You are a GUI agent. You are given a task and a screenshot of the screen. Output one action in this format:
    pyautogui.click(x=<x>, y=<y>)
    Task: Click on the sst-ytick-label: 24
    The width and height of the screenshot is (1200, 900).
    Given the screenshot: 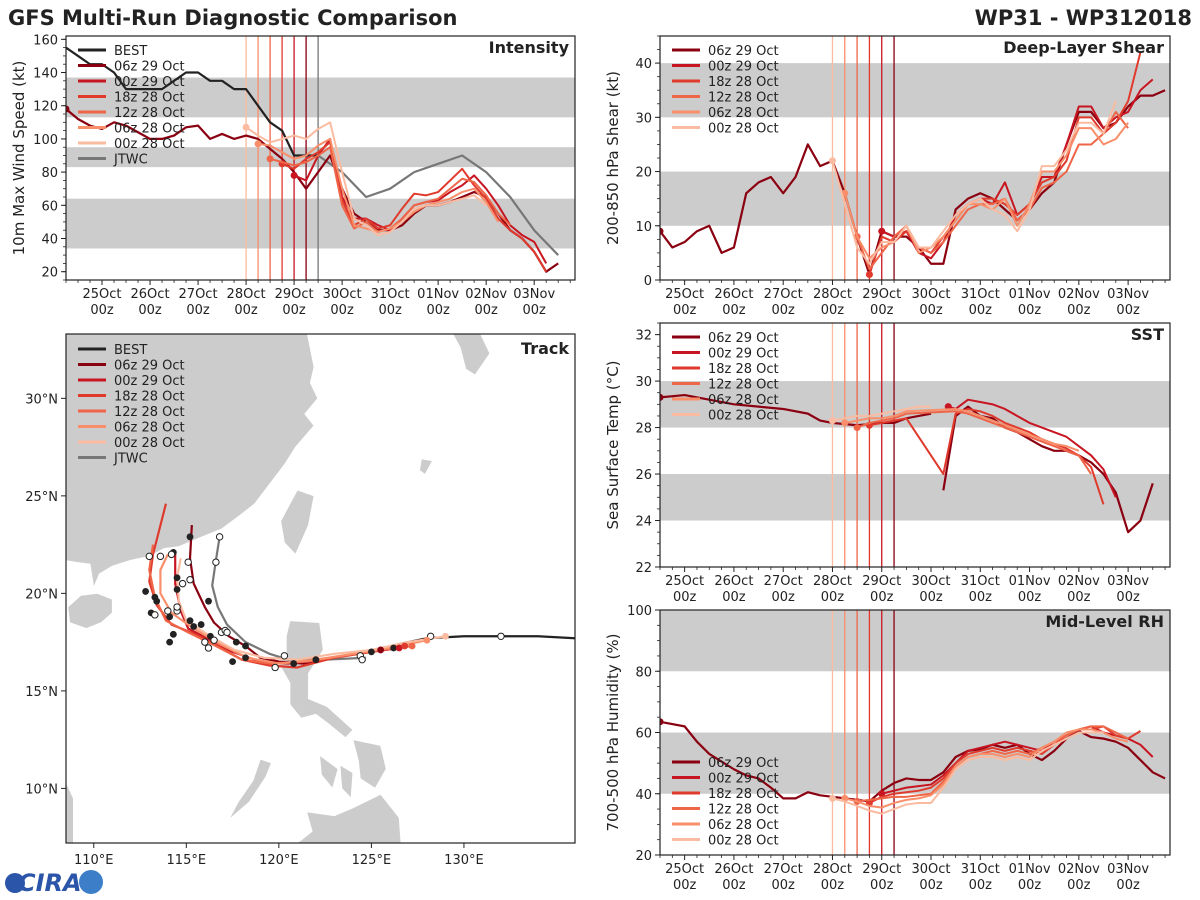 What is the action you would take?
    pyautogui.click(x=643, y=522)
    